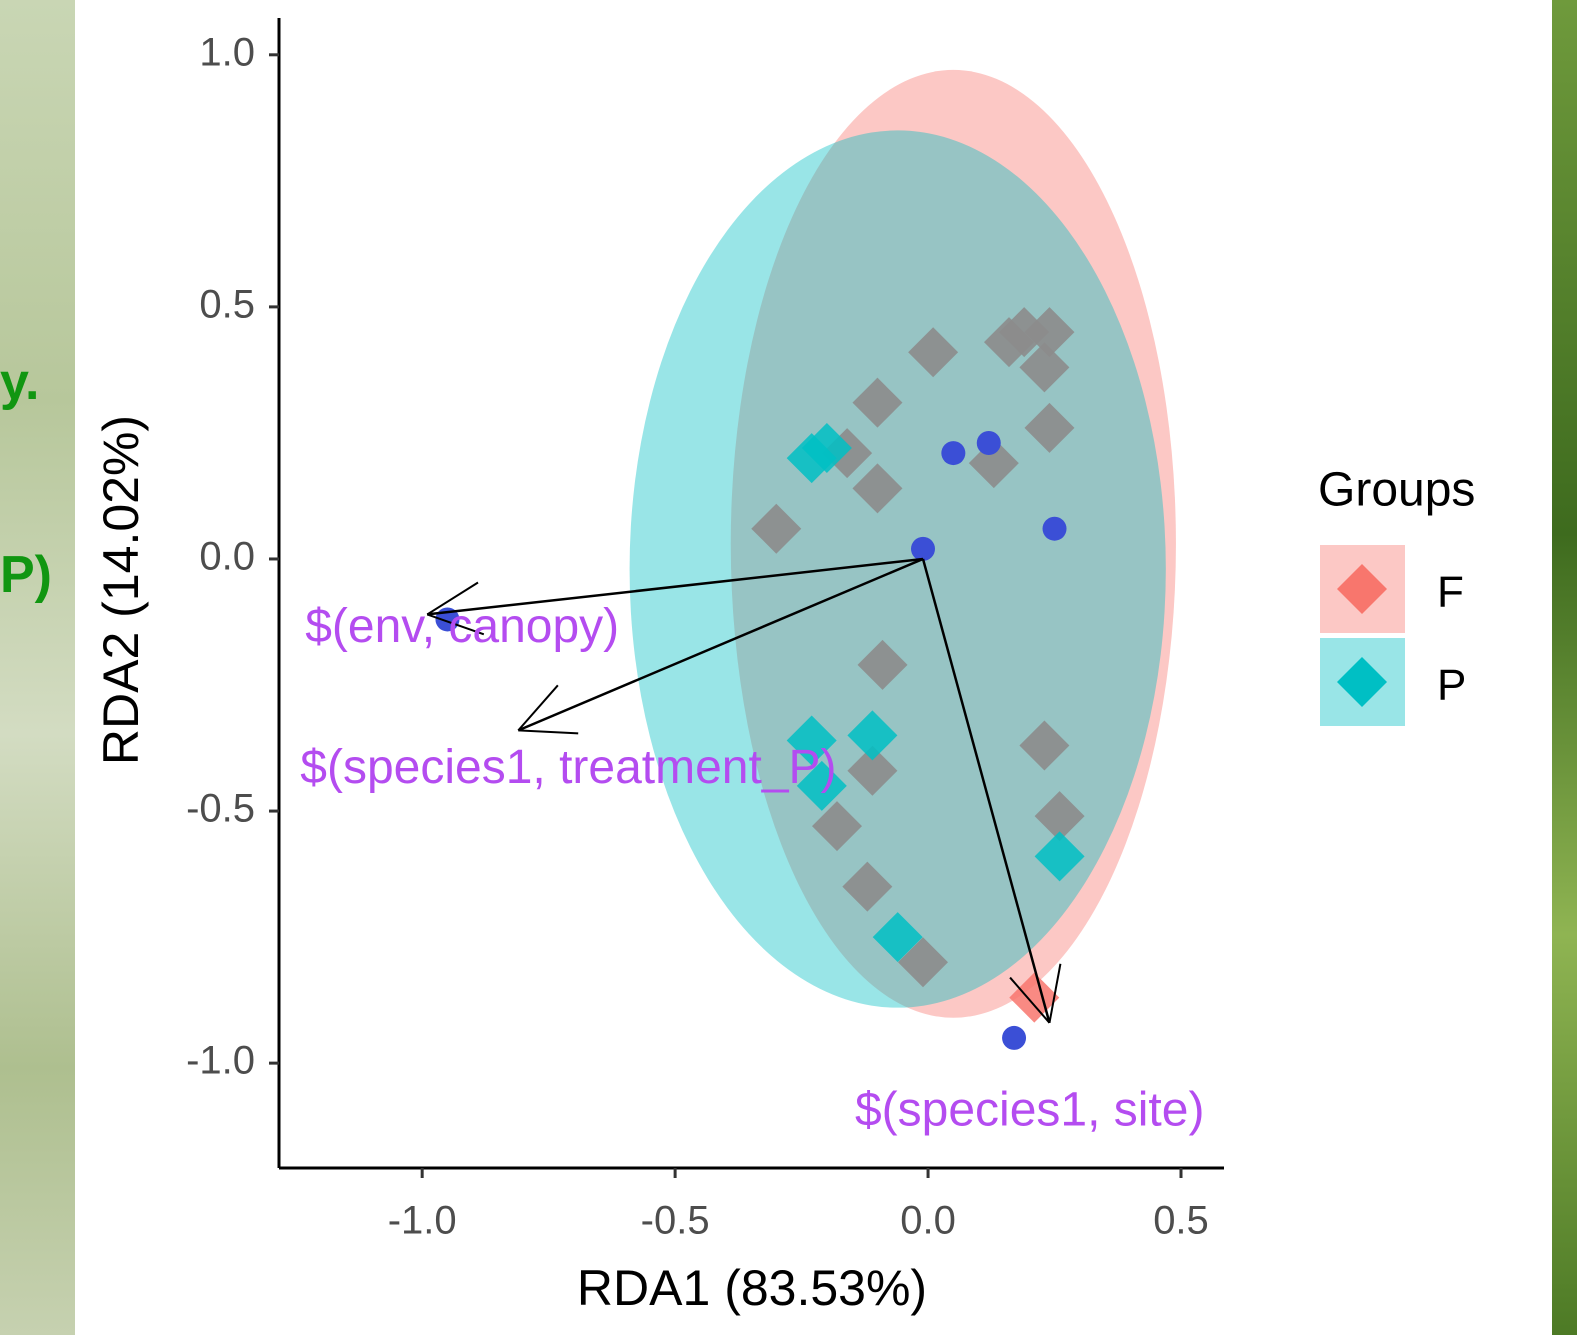  I want to click on legend-title: Groups, so click(1396, 490).